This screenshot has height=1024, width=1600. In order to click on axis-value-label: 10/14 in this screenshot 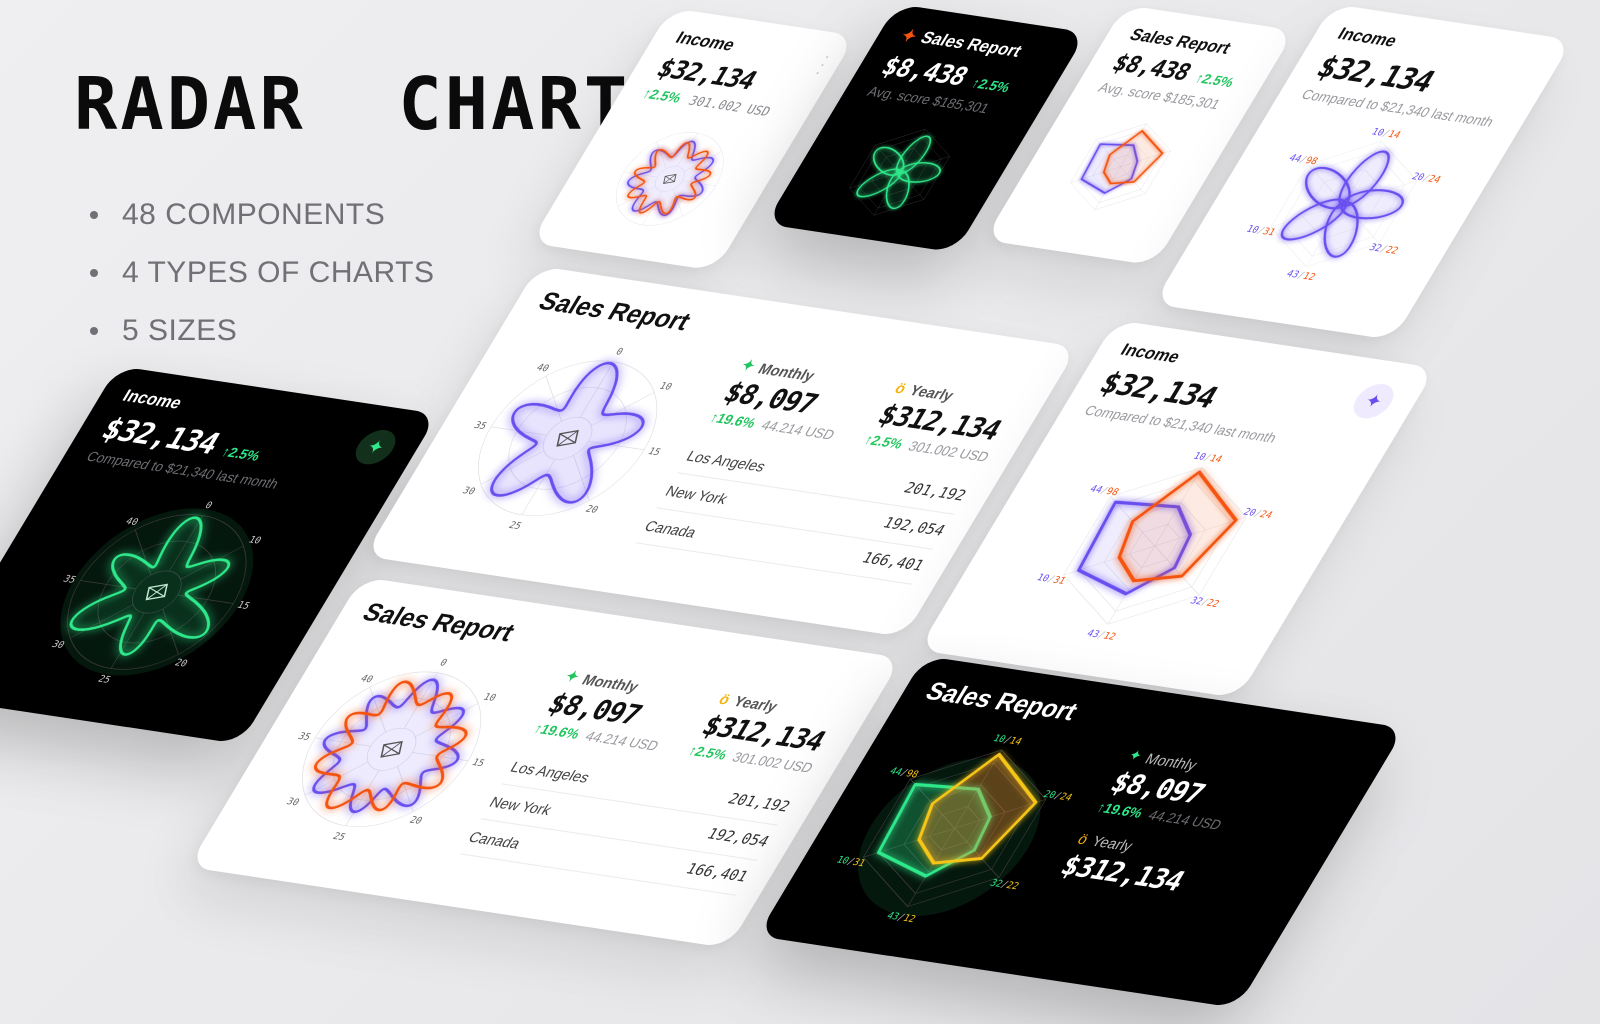, I will do `click(1207, 458)`.